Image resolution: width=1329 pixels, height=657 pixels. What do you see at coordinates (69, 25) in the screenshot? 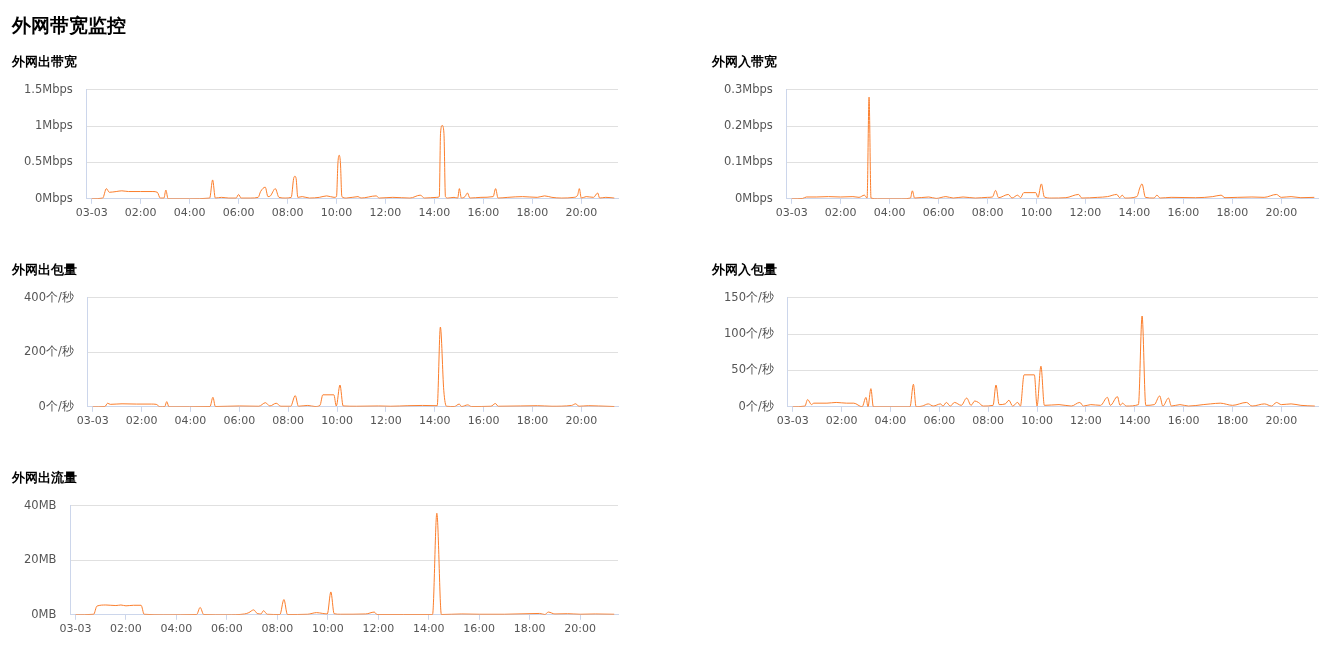
I see `text: 外网带宽监控` at bounding box center [69, 25].